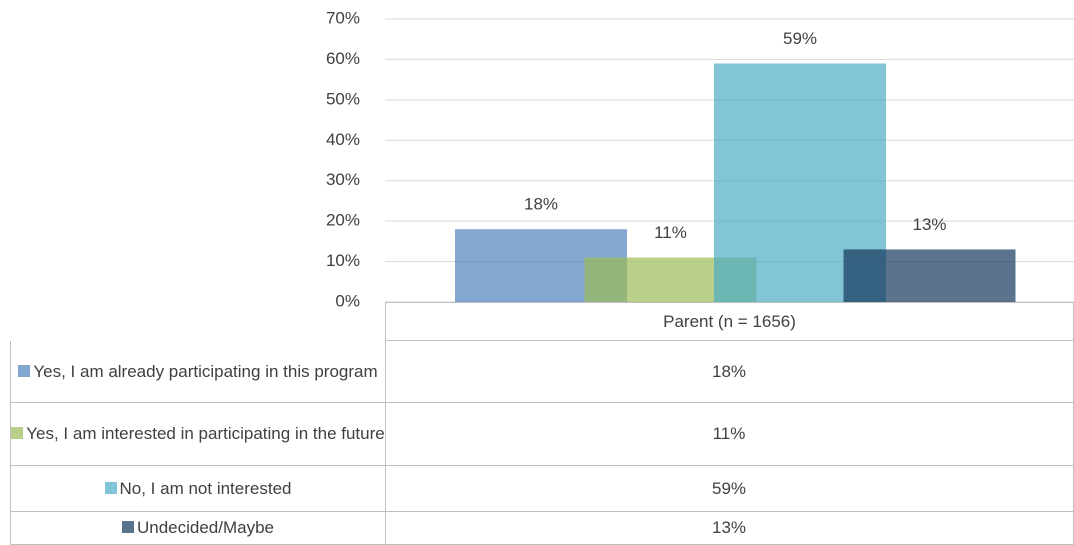 The image size is (1074, 545). I want to click on y-tick-label: 10%, so click(343, 260).